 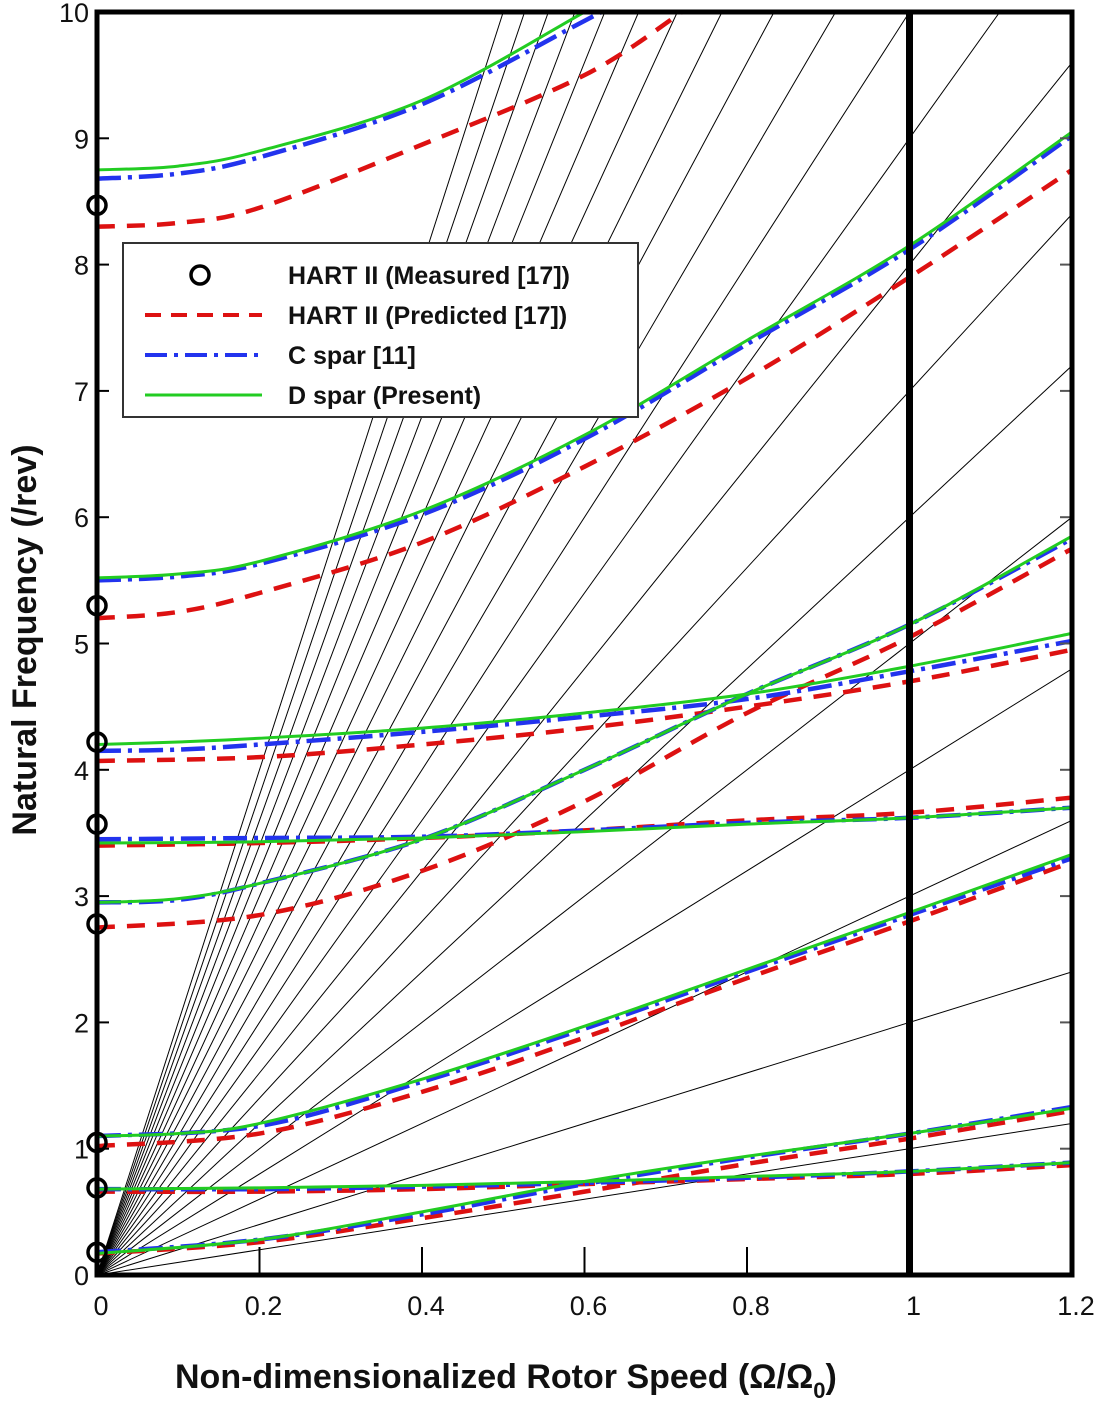 I want to click on x-tick-label: 0.8, so click(x=751, y=1306).